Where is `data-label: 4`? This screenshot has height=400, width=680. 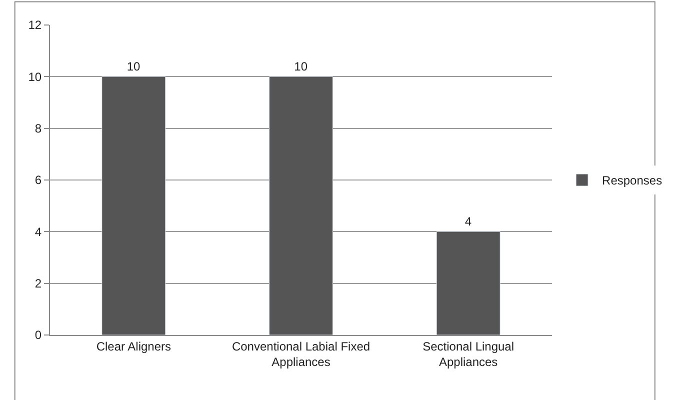 data-label: 4 is located at coordinates (468, 221).